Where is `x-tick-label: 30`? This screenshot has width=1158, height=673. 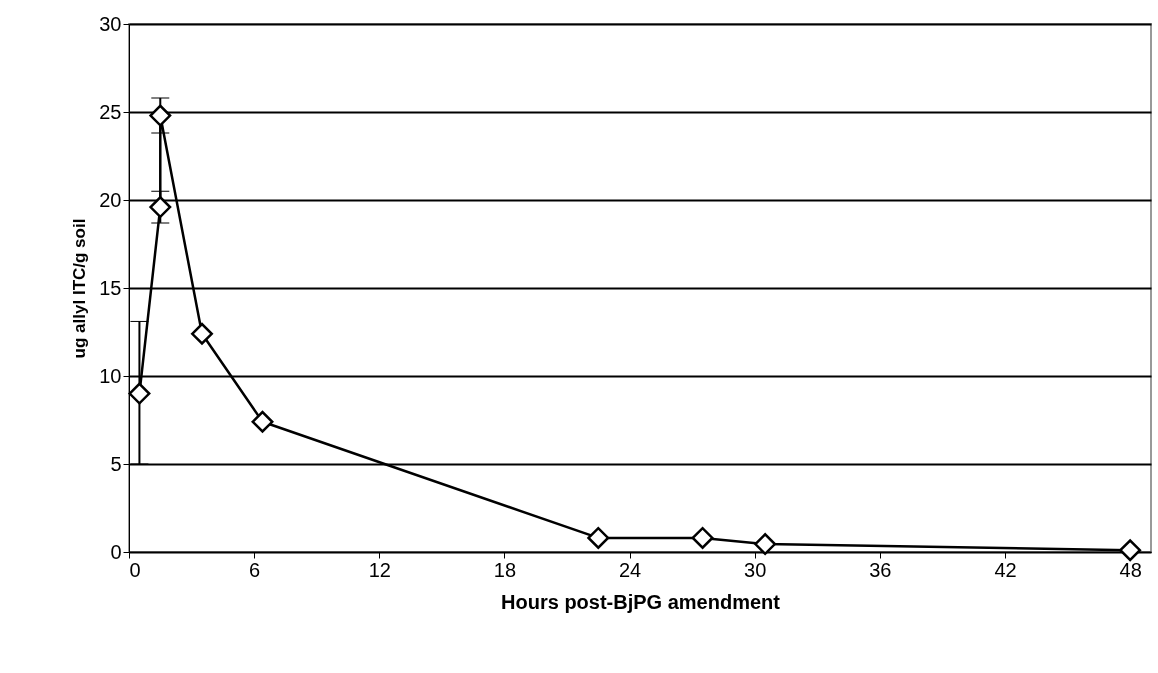
x-tick-label: 30 is located at coordinates (755, 569).